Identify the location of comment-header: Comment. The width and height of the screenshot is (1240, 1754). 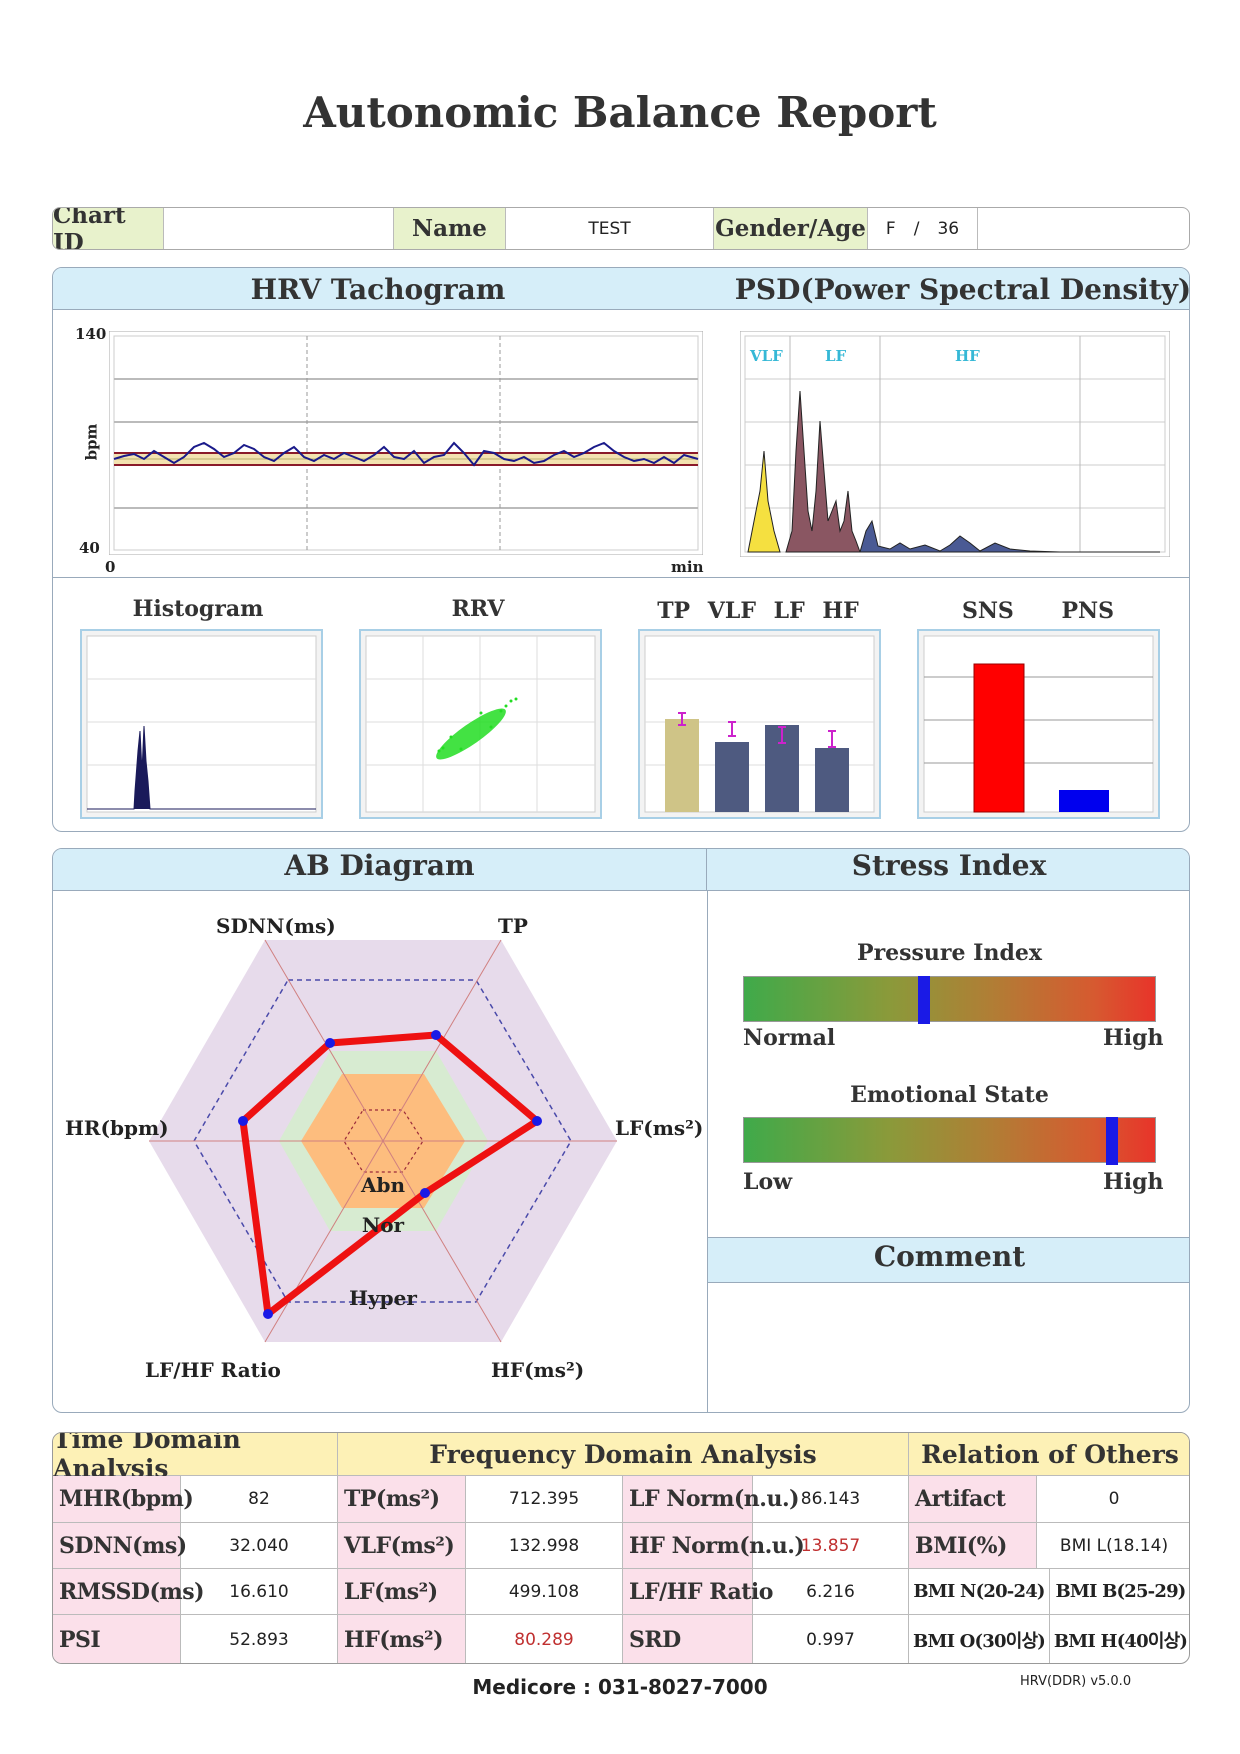
(948, 1260).